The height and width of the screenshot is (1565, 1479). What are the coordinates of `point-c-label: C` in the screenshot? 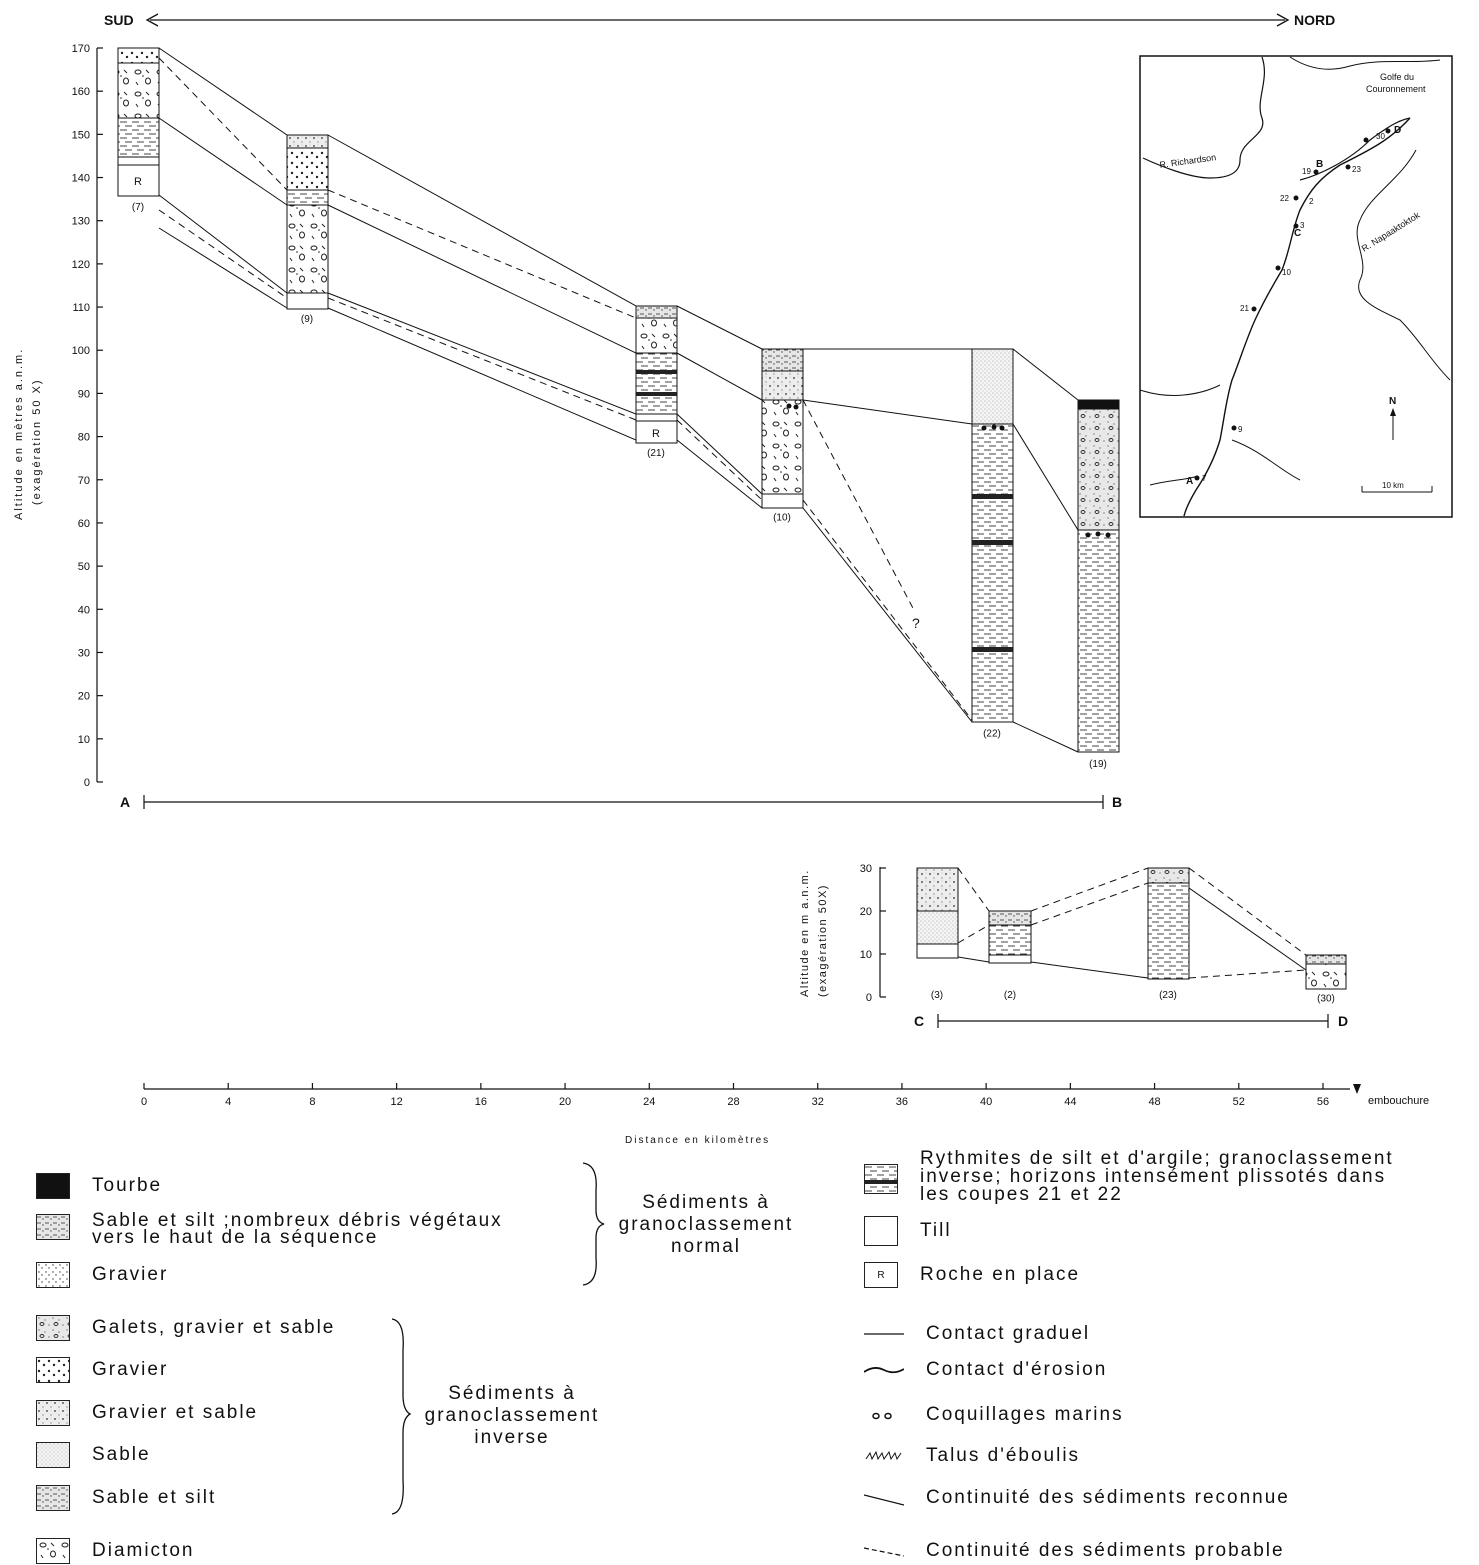 It's located at (919, 1021).